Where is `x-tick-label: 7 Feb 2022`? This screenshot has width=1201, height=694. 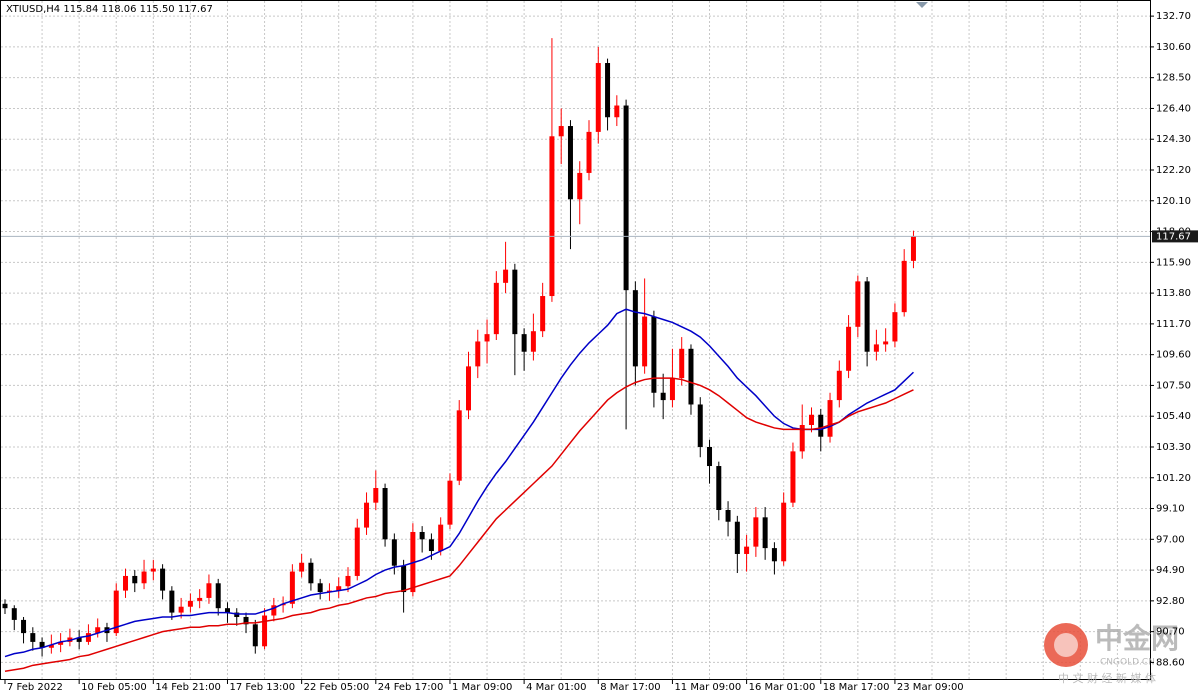
x-tick-label: 7 Feb 2022 is located at coordinates (35, 687).